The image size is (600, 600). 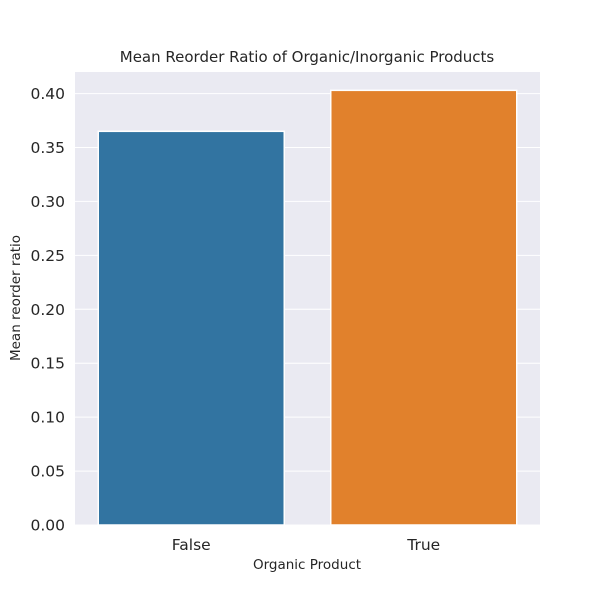 I want to click on x-axis-ticks: False True, so click(x=306, y=545).